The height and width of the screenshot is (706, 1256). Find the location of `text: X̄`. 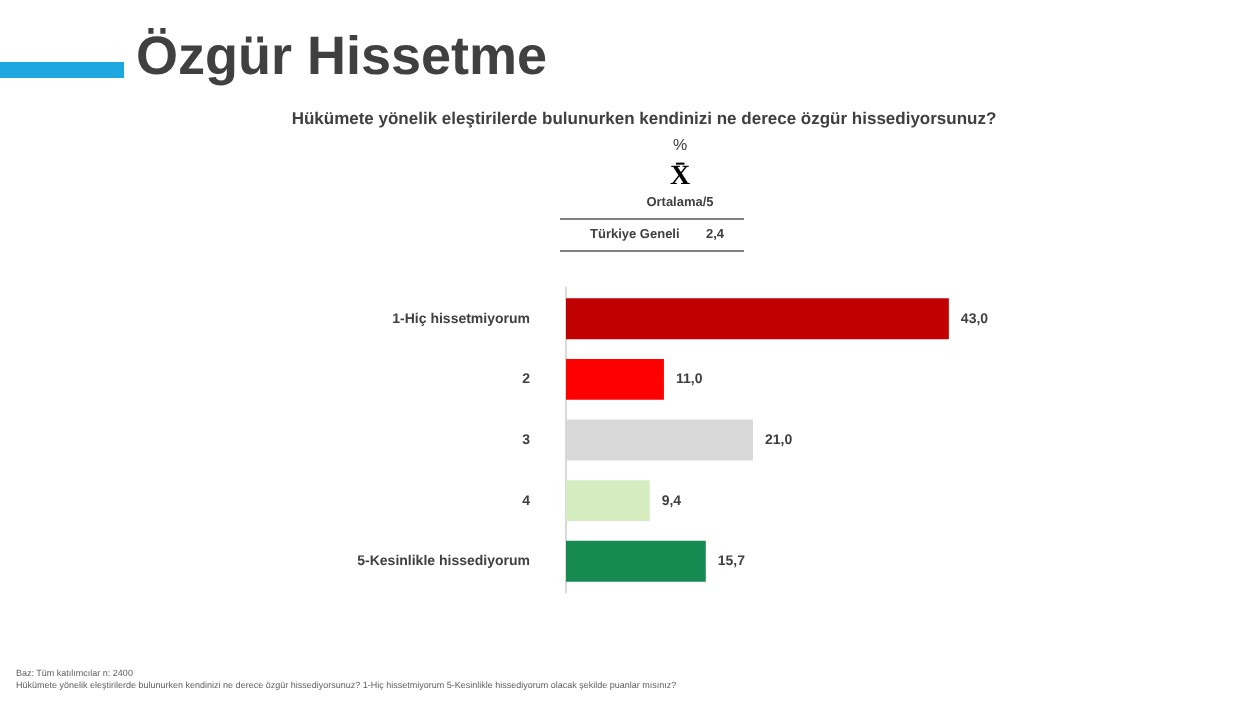

text: X̄ is located at coordinates (680, 178).